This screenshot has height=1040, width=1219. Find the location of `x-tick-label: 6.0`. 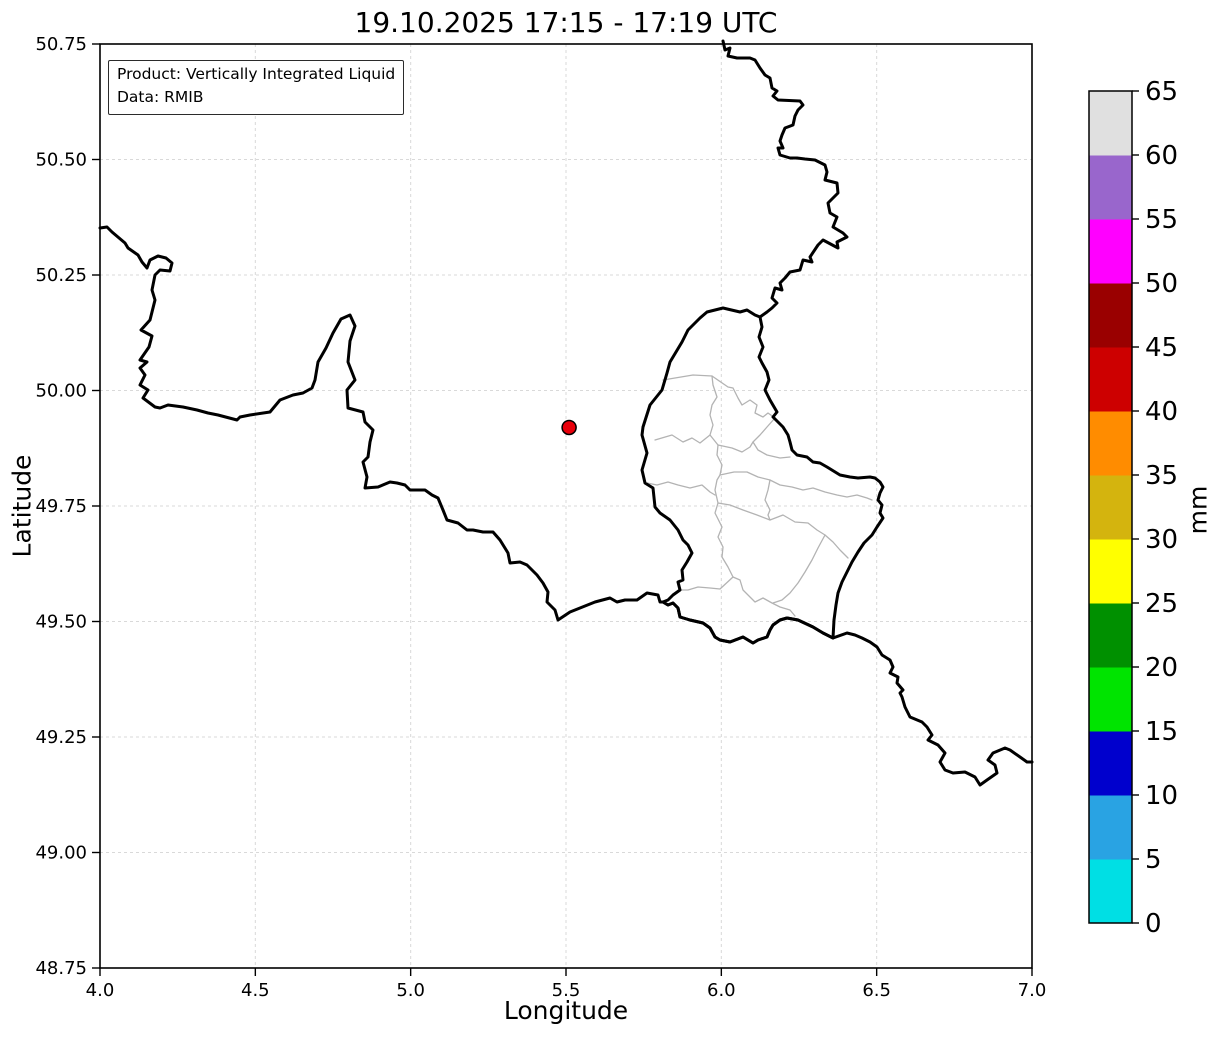

x-tick-label: 6.0 is located at coordinates (721, 990).